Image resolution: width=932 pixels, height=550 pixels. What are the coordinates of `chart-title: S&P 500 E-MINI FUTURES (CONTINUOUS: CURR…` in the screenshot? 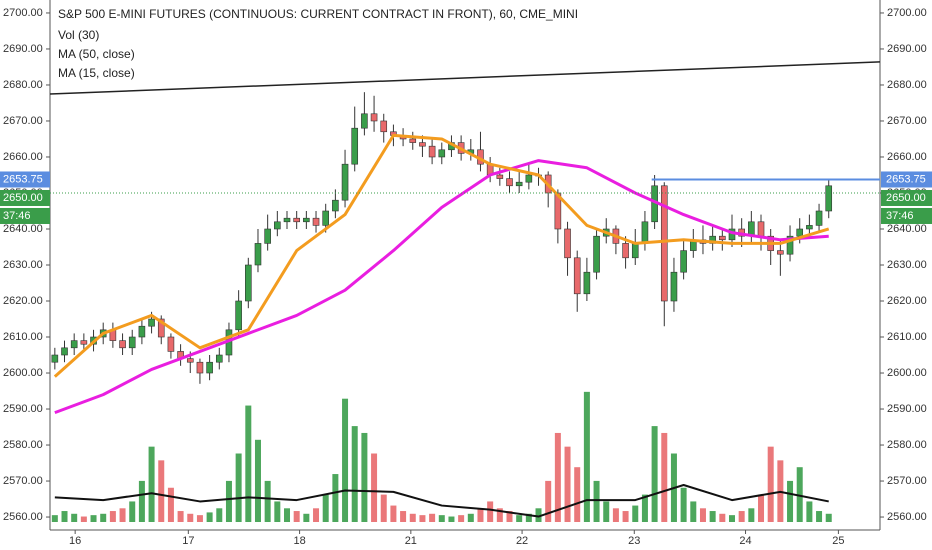 It's located at (318, 14).